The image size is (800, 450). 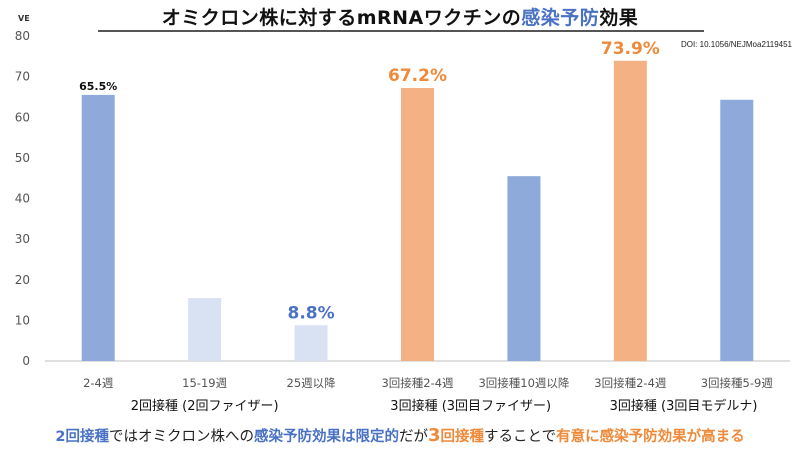 I want to click on y-tick-label: 70, so click(x=22, y=77).